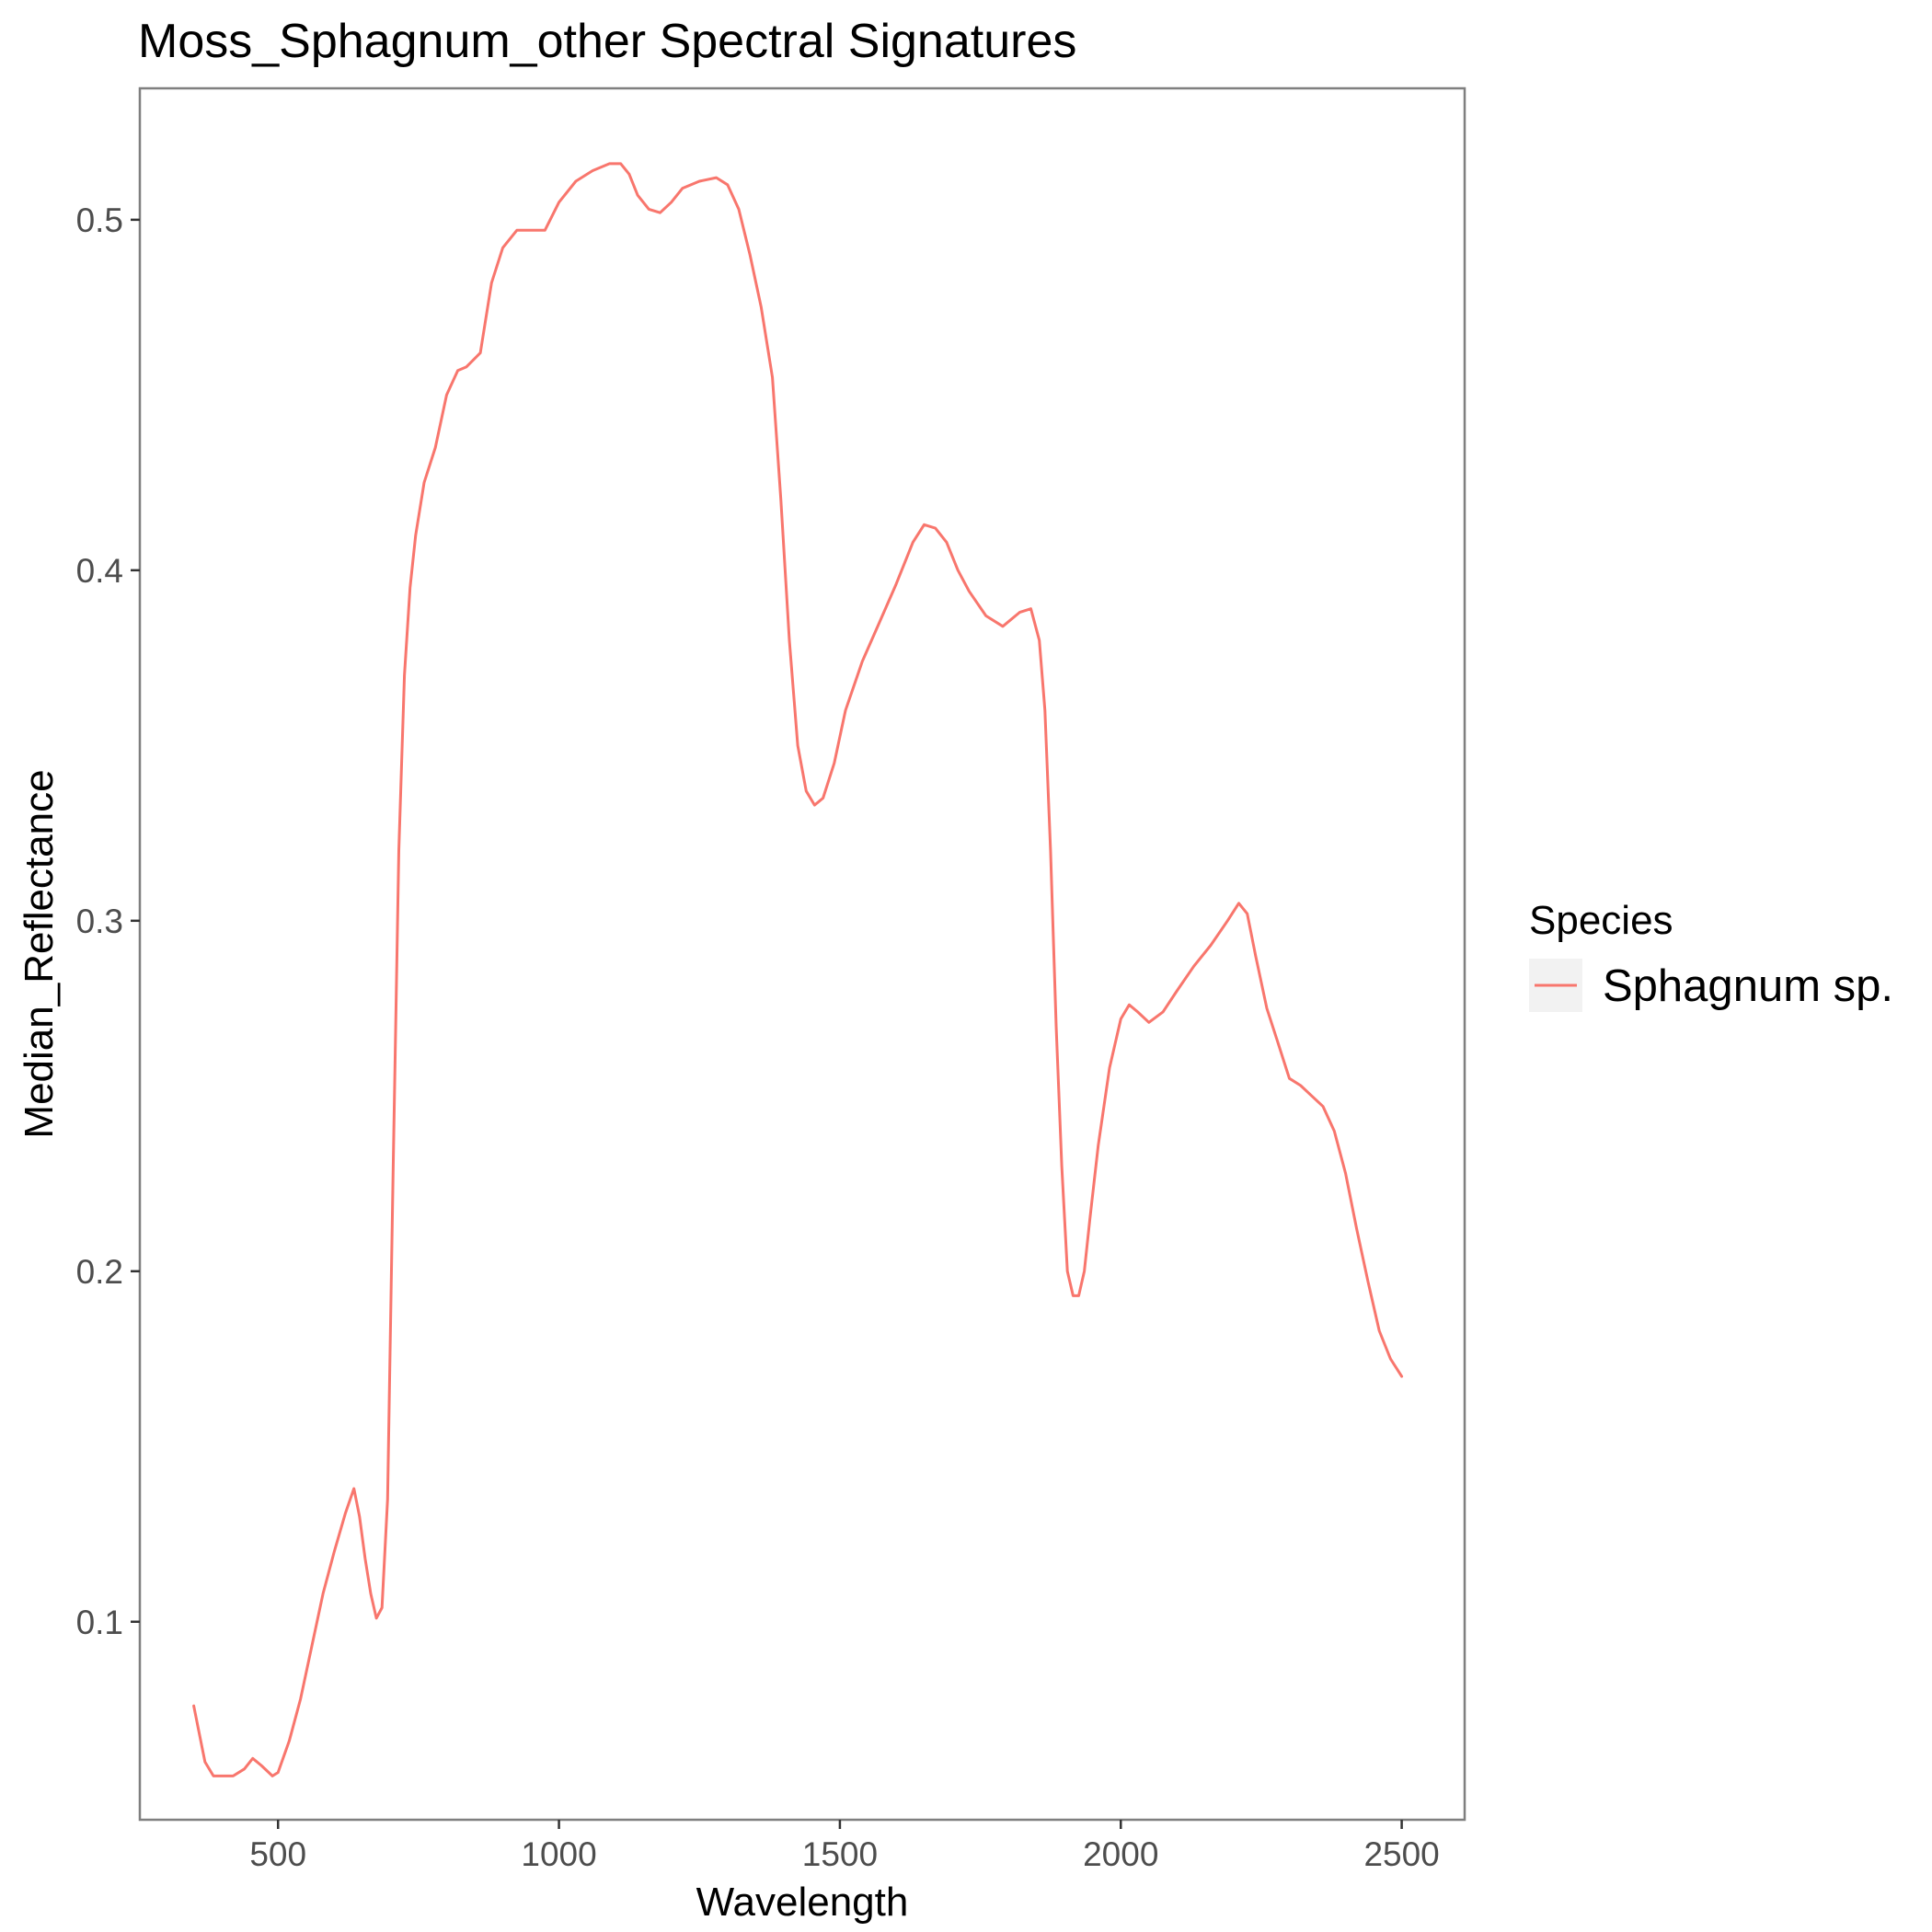  What do you see at coordinates (99, 571) in the screenshot?
I see `y-tick-label: 0.4` at bounding box center [99, 571].